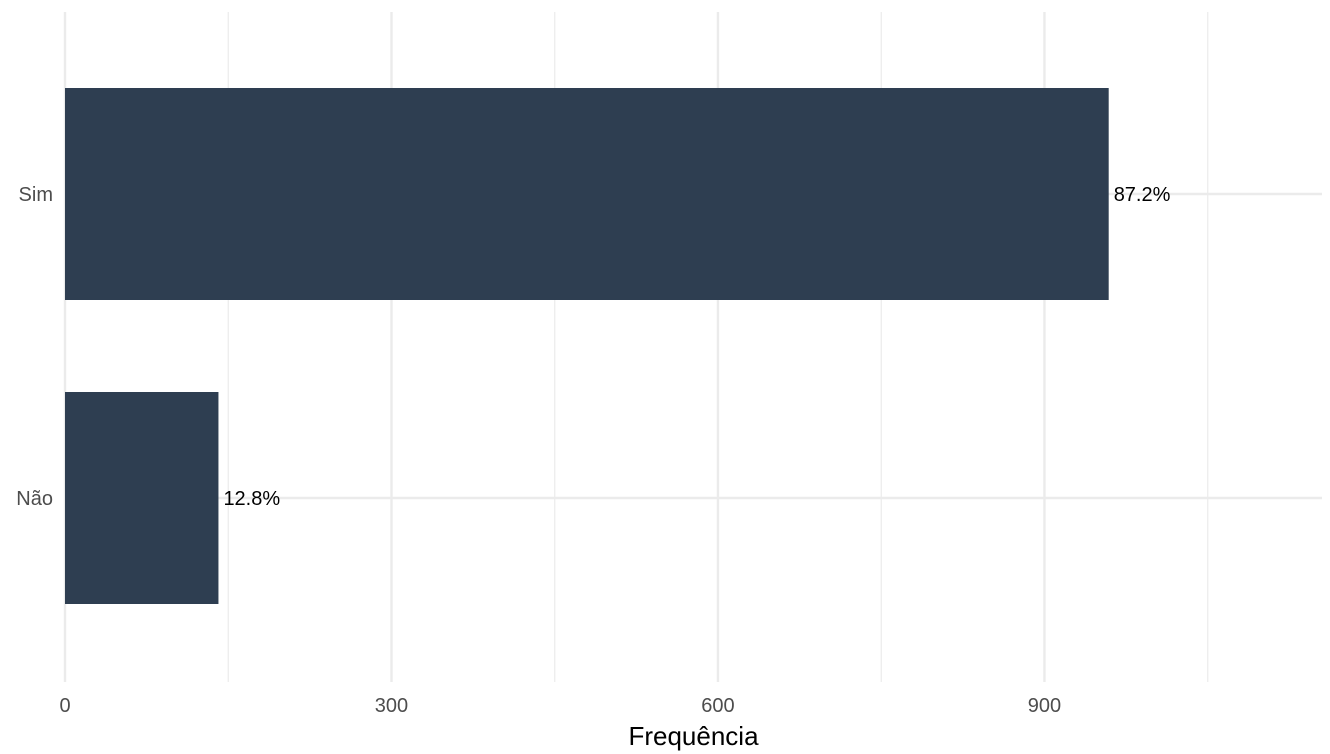 Image resolution: width=1330 pixels, height=754 pixels. What do you see at coordinates (64, 706) in the screenshot?
I see `x-tick-label: 0` at bounding box center [64, 706].